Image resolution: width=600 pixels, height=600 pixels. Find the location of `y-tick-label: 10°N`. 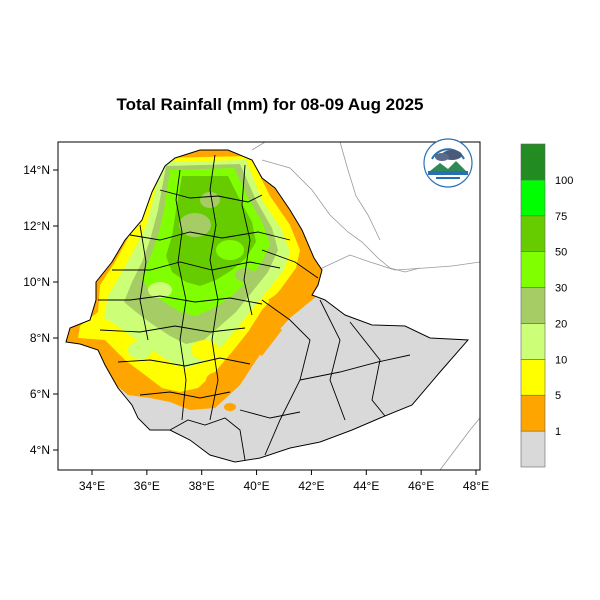

y-tick-label: 10°N is located at coordinates (36, 282).